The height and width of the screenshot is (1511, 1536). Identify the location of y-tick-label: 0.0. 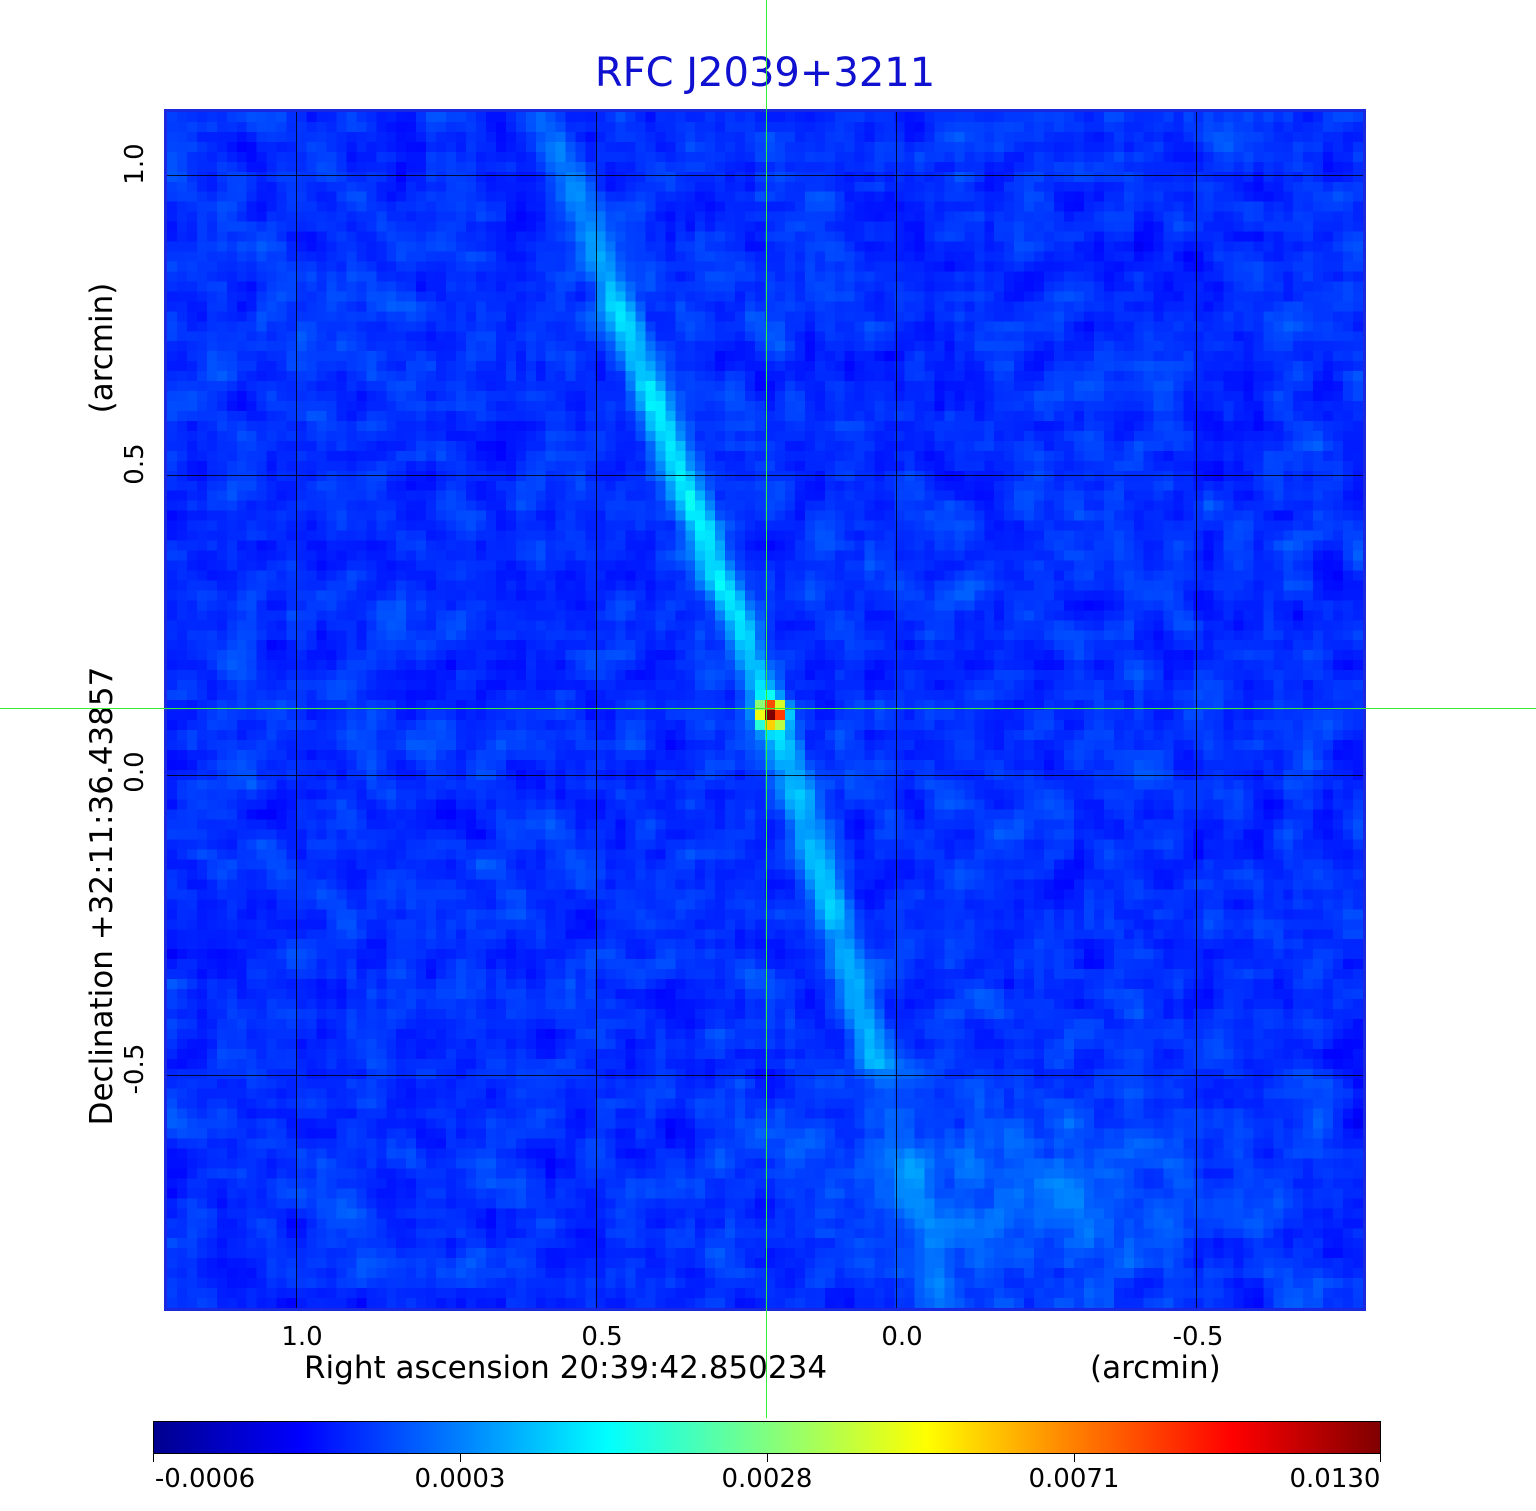
(135, 772).